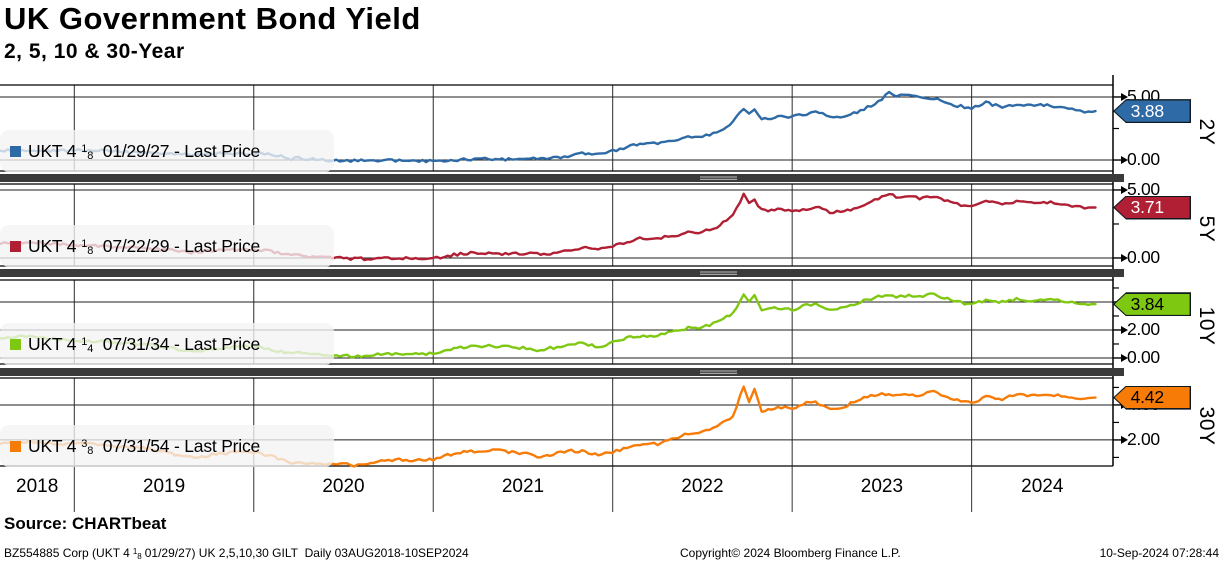  Describe the element at coordinates (139, 556) in the screenshot. I see `footer-fraction-denominator: 8` at that location.